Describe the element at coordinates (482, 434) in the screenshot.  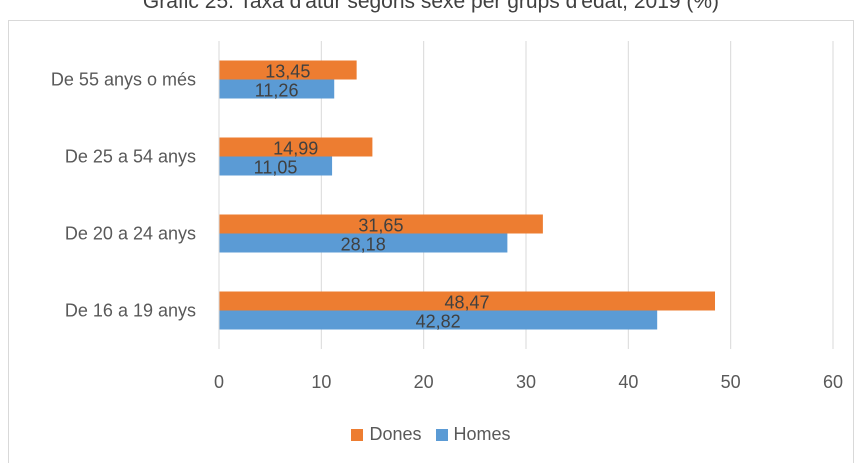
I see `legend-label-homes: Homes` at that location.